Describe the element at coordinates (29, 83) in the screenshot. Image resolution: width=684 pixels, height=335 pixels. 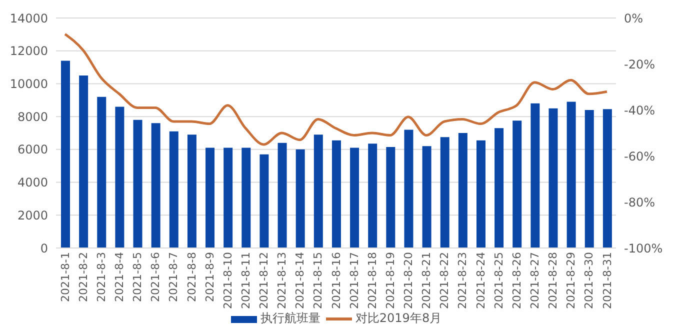
I see `y-tick-label: 10000` at that location.